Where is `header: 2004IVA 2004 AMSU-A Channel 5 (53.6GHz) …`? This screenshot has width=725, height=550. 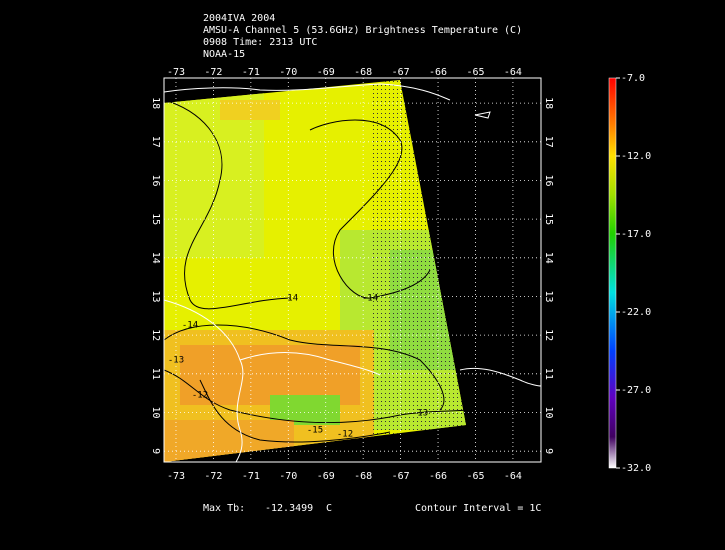 header: 2004IVA 2004 AMSU-A Channel 5 (53.6GHz) … is located at coordinates (362, 36).